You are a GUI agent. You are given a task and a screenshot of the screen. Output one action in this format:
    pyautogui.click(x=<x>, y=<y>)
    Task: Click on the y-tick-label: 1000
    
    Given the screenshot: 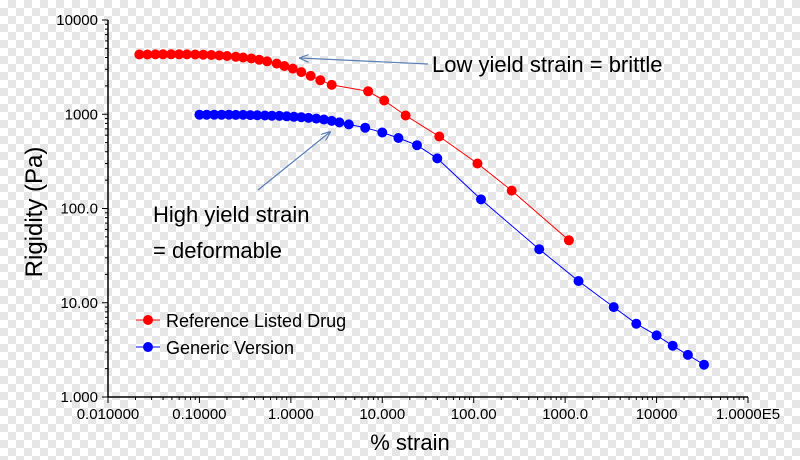 What is the action you would take?
    pyautogui.click(x=81, y=114)
    